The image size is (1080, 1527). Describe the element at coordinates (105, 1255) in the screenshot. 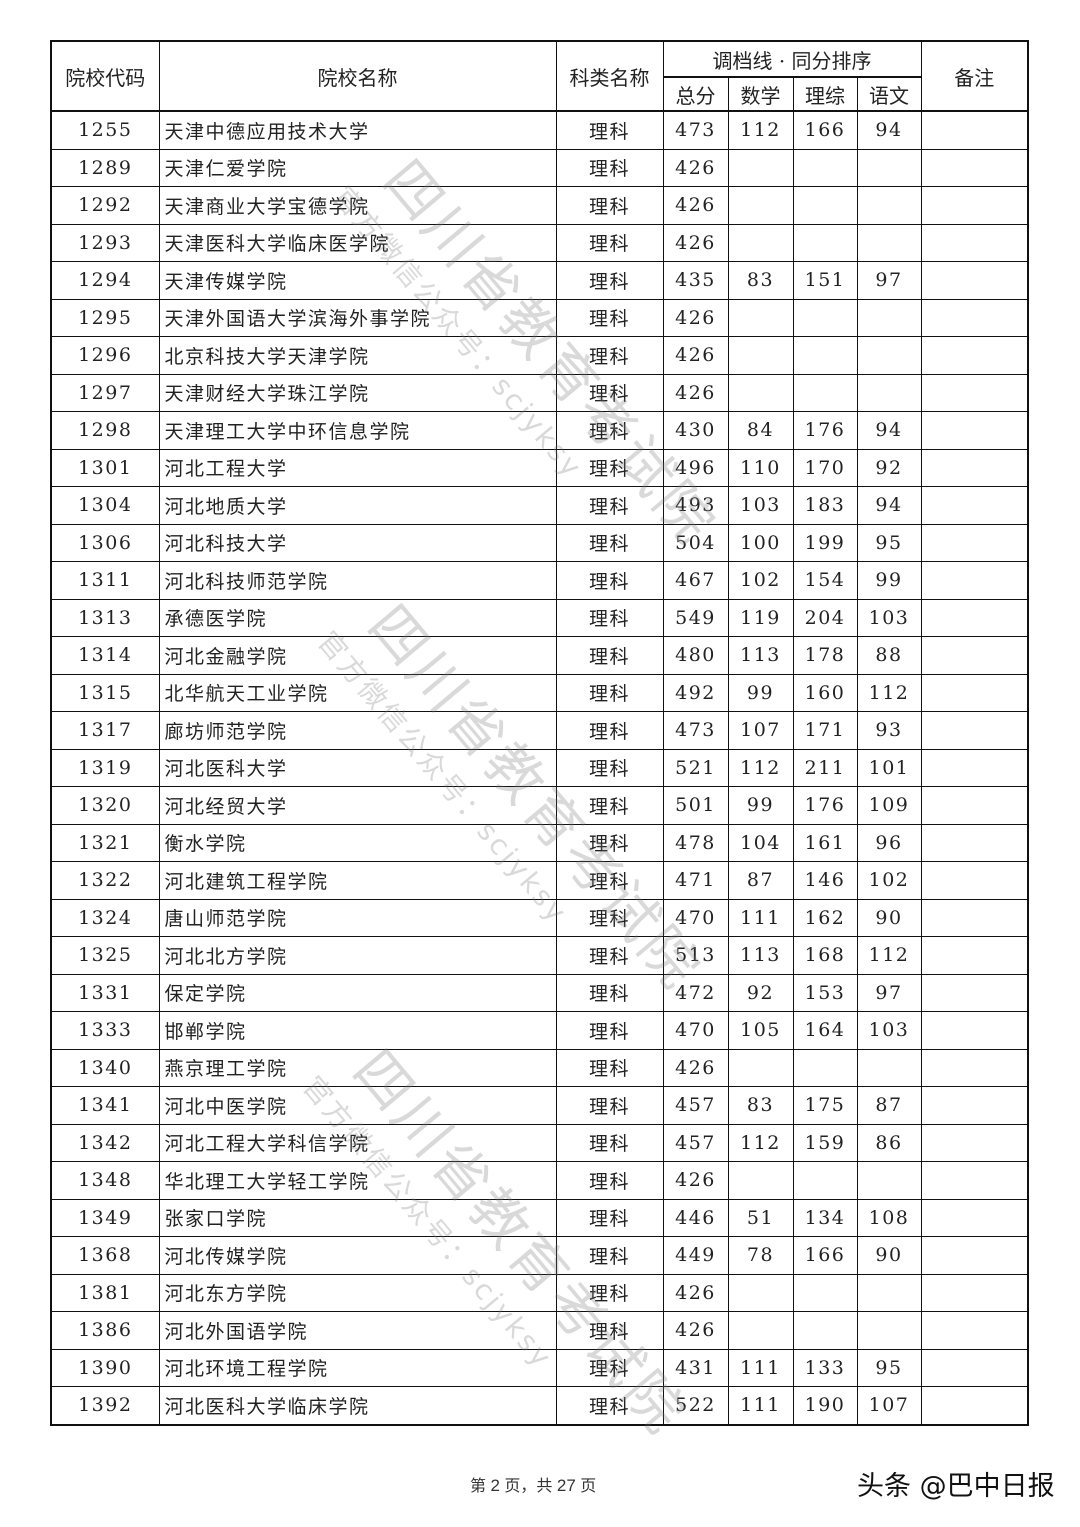

I see `code-cell: 1368` at that location.